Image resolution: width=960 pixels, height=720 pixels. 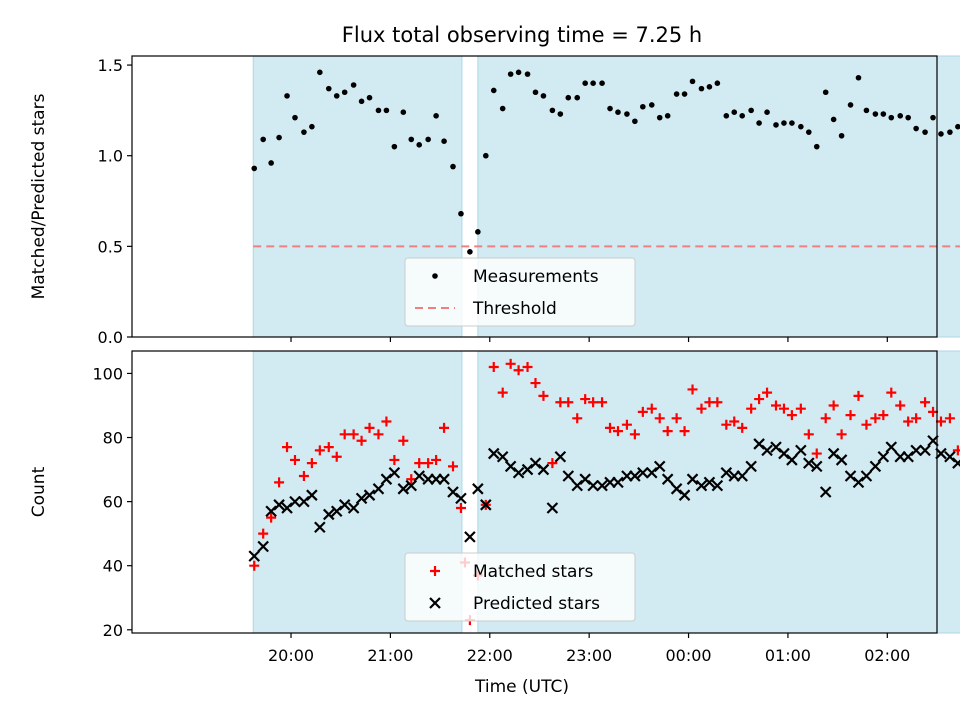 What do you see at coordinates (113, 502) in the screenshot?
I see `count-y-tick-label-2: 60` at bounding box center [113, 502].